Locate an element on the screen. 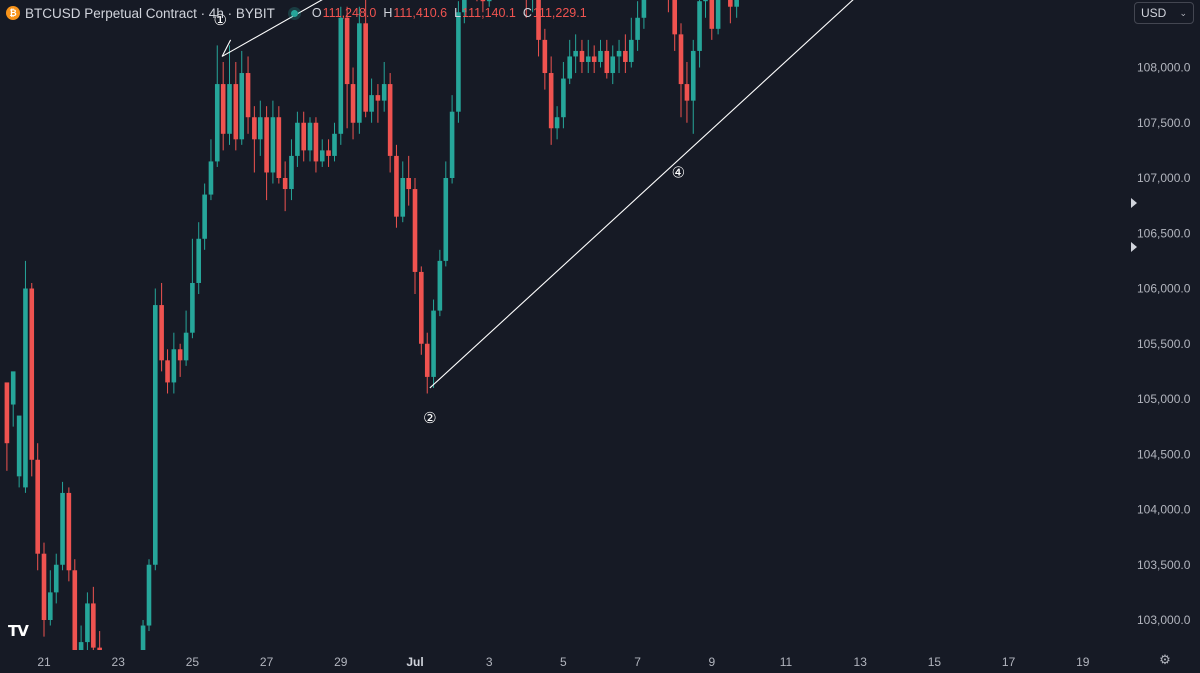 The image size is (1200, 673). gear-icon: ⚙ is located at coordinates (1165, 659).